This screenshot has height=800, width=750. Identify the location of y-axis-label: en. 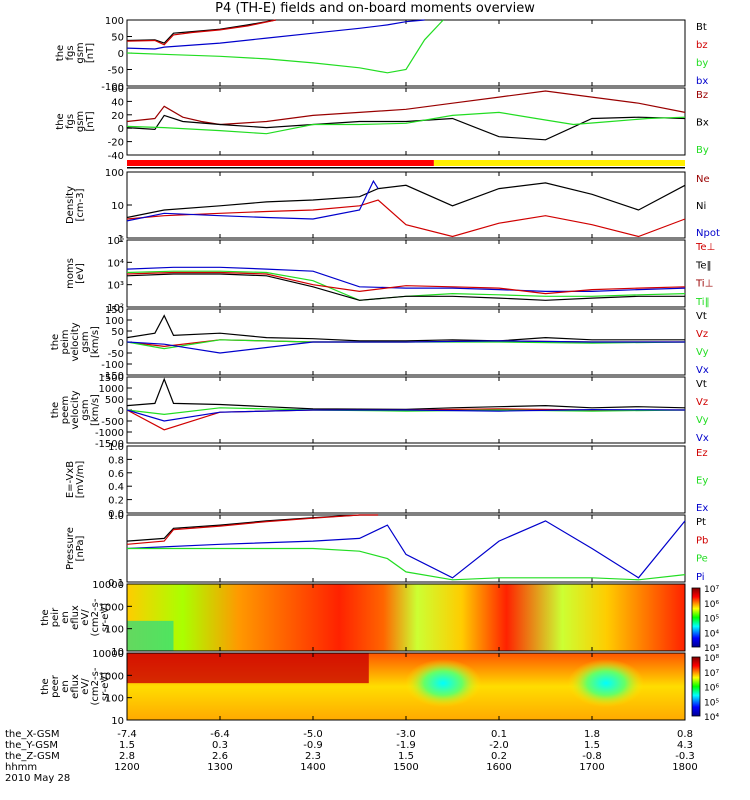
(65, 617).